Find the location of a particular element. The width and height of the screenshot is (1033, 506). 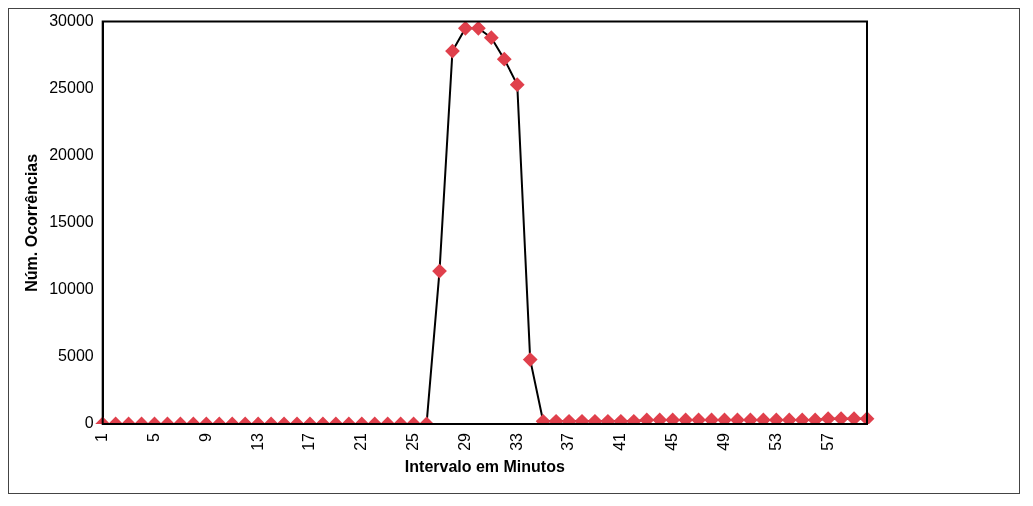

y-tick-label: 15000 is located at coordinates (71, 222).